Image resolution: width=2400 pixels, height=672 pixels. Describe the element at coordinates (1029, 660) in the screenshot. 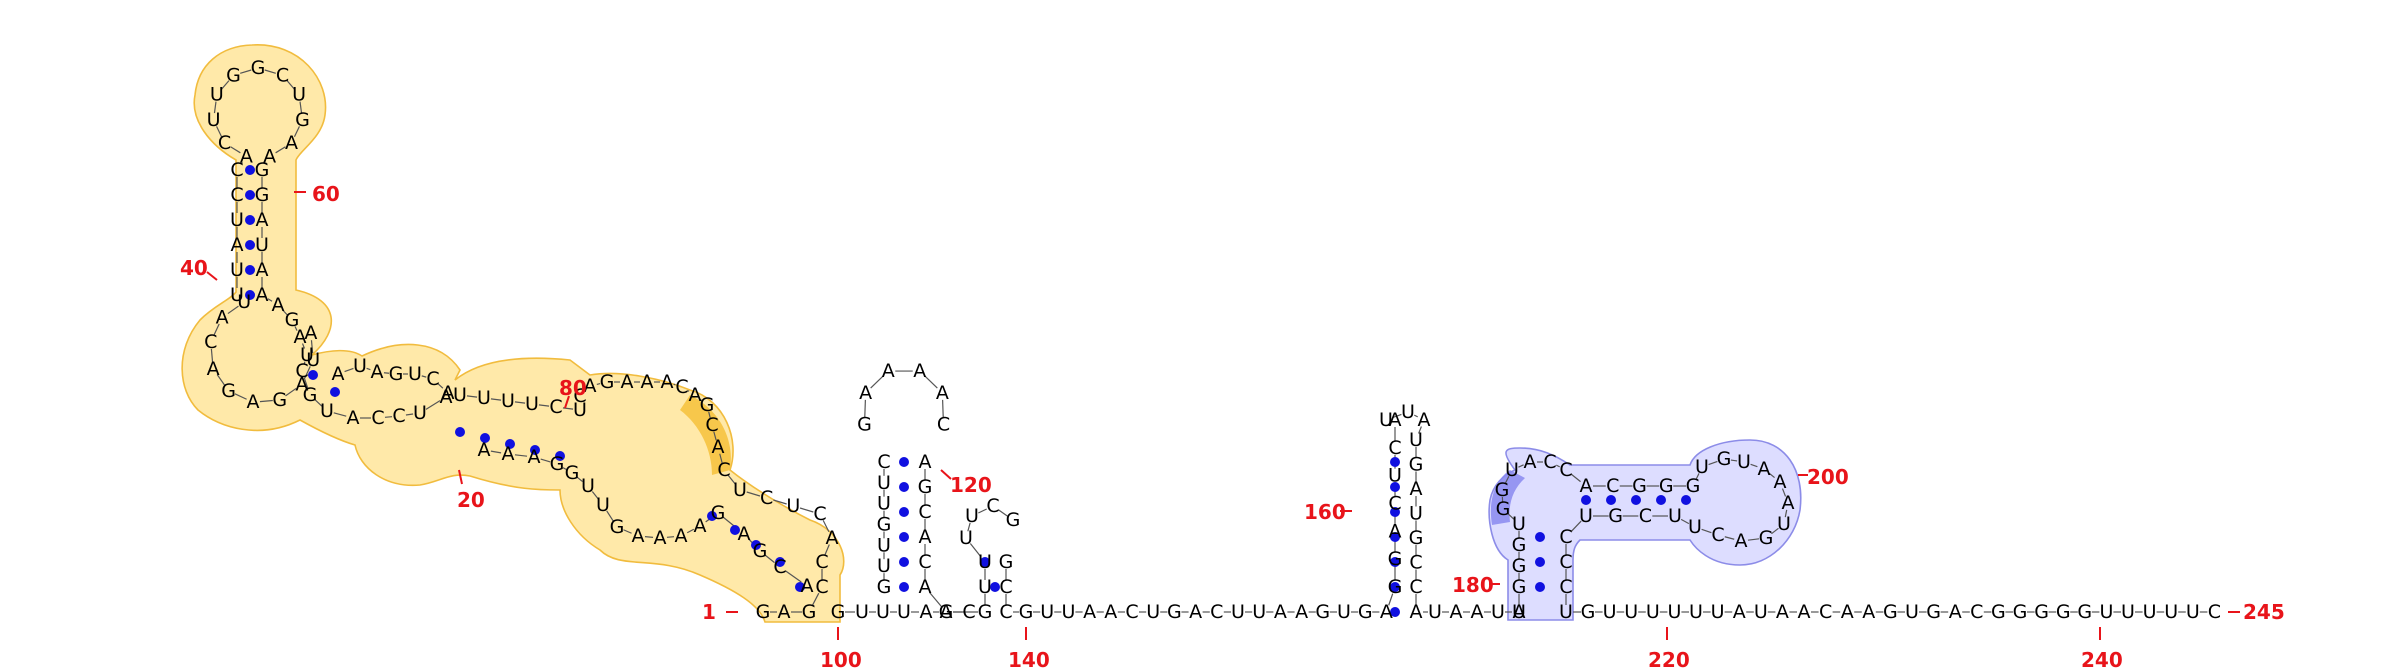

I see `number-140: 140` at that location.